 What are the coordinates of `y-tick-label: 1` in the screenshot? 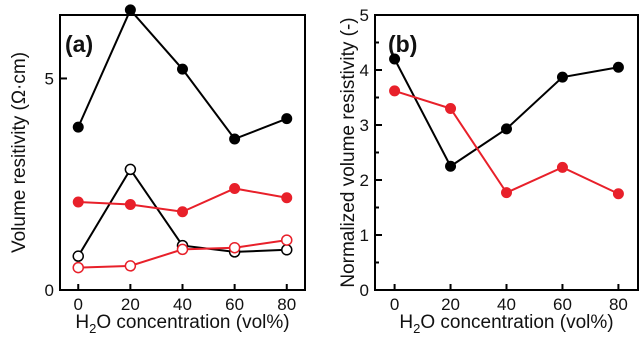 It's located at (364, 235).